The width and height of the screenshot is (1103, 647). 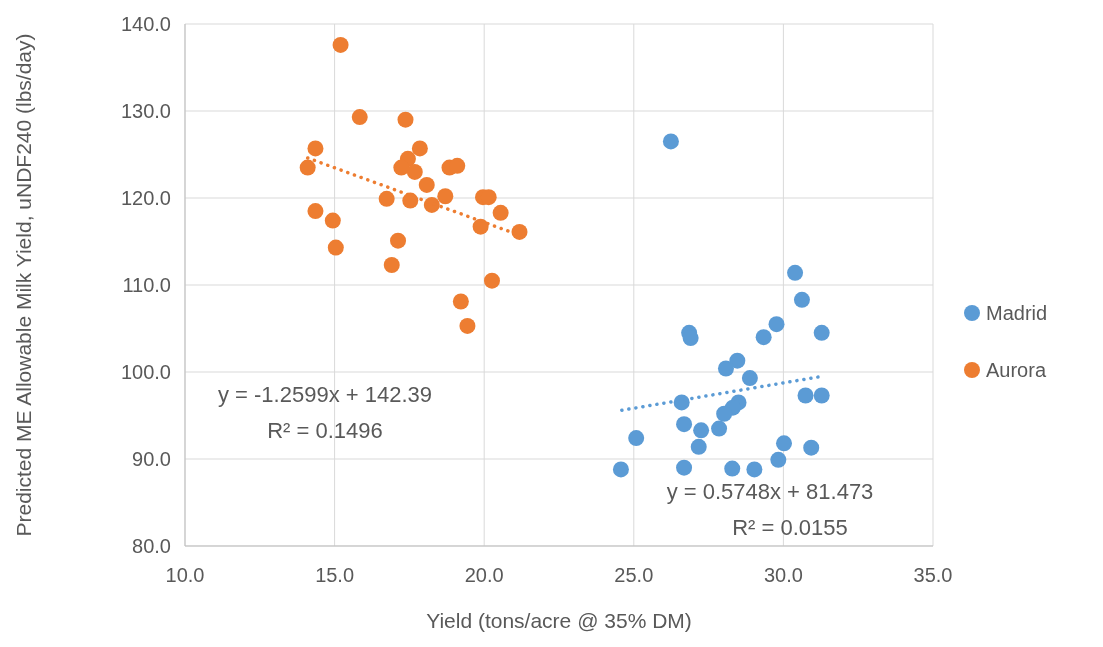 What do you see at coordinates (145, 111) in the screenshot?
I see `y-tick-label: 130.0` at bounding box center [145, 111].